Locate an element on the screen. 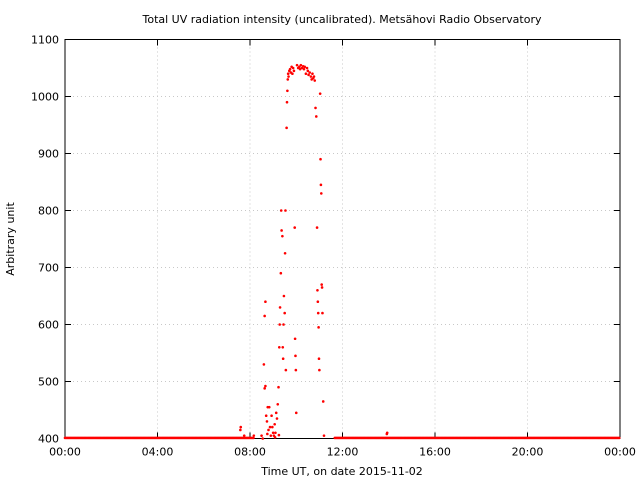  y-tick-label: 600 is located at coordinates (48, 325).